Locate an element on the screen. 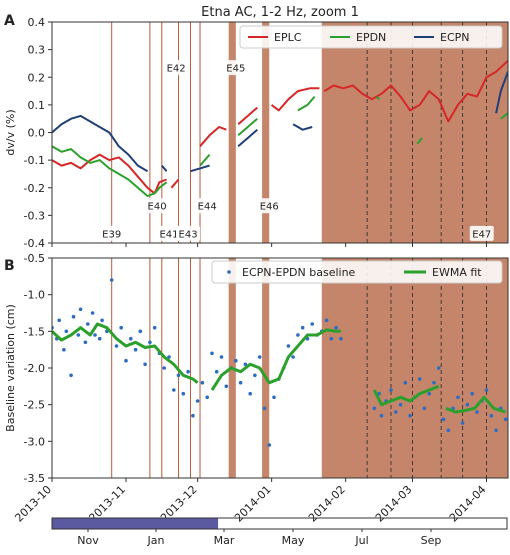  timeline-month-label: May is located at coordinates (293, 540).